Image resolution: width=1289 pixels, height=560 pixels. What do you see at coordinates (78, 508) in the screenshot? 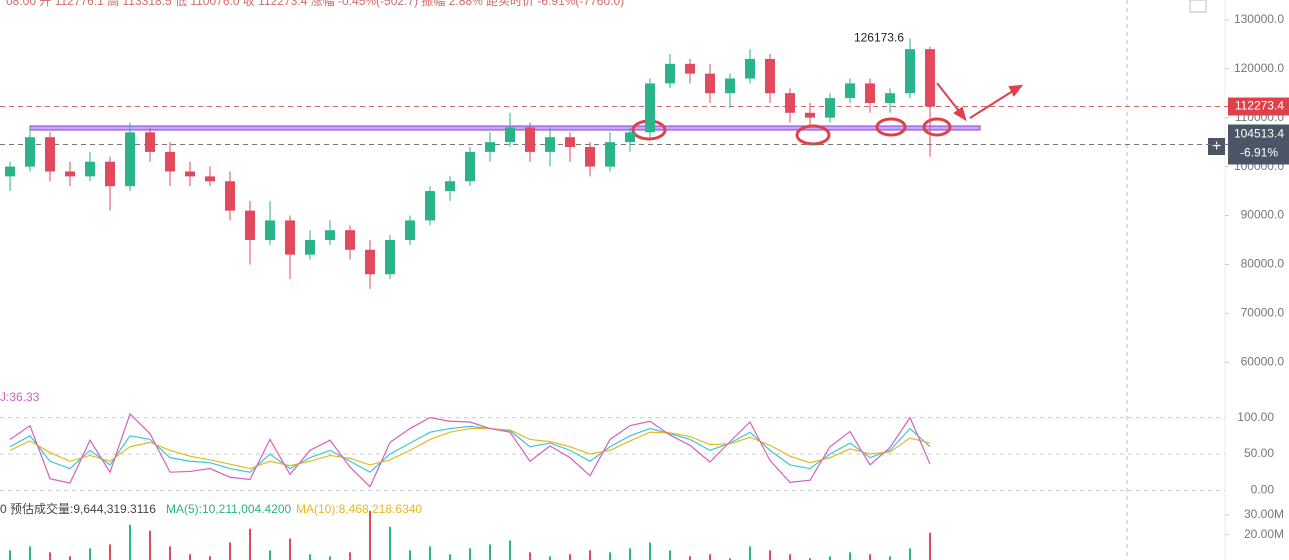
I see `volume-label: 0 预估成交量:9,644,319.3116` at bounding box center [78, 508].